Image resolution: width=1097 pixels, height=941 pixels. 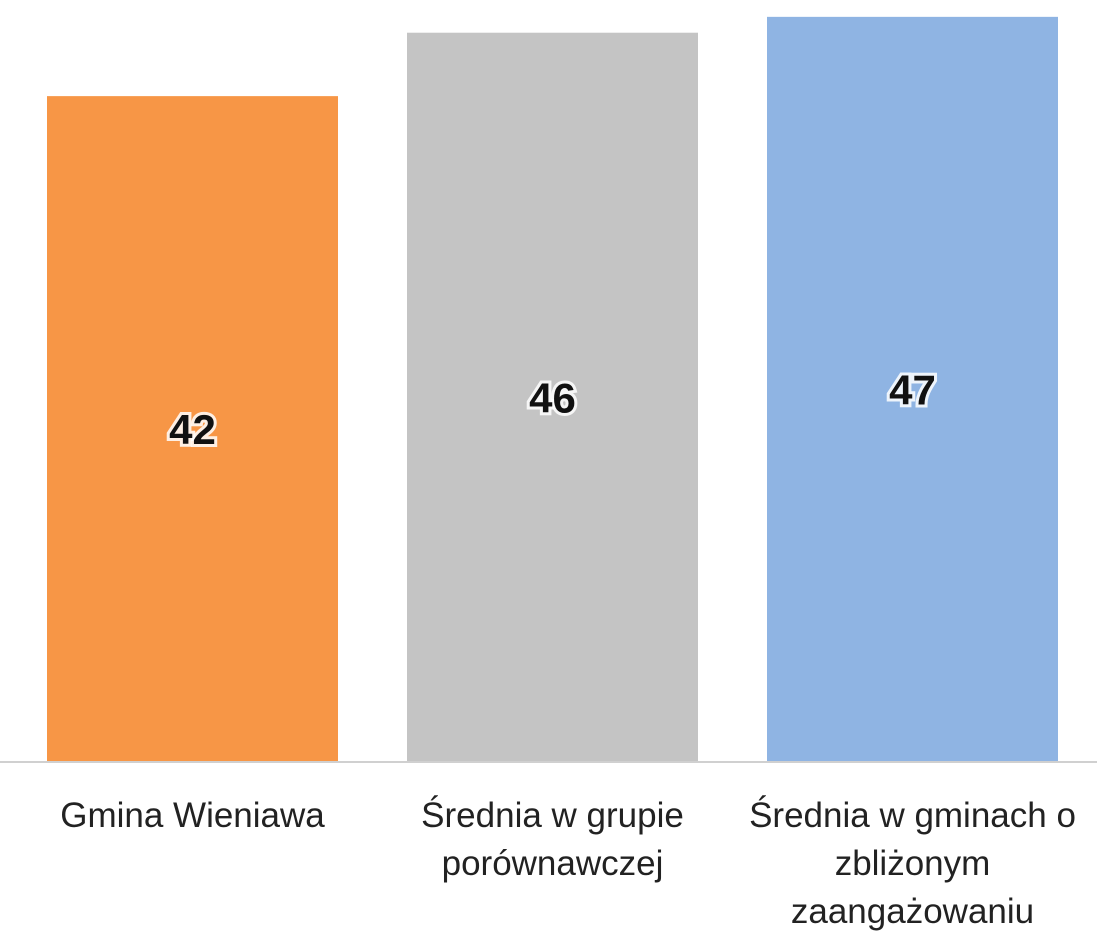 What do you see at coordinates (552, 839) in the screenshot?
I see `x-tick-label: Średnia w grupie porównawczej` at bounding box center [552, 839].